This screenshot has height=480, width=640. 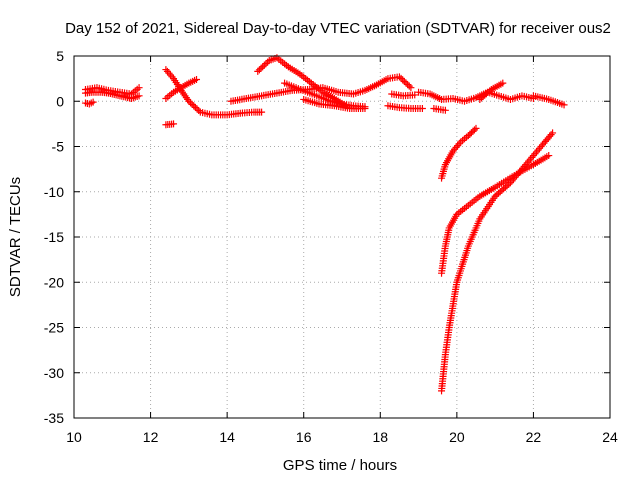 I want to click on x-tick-label: 22, so click(x=534, y=437).